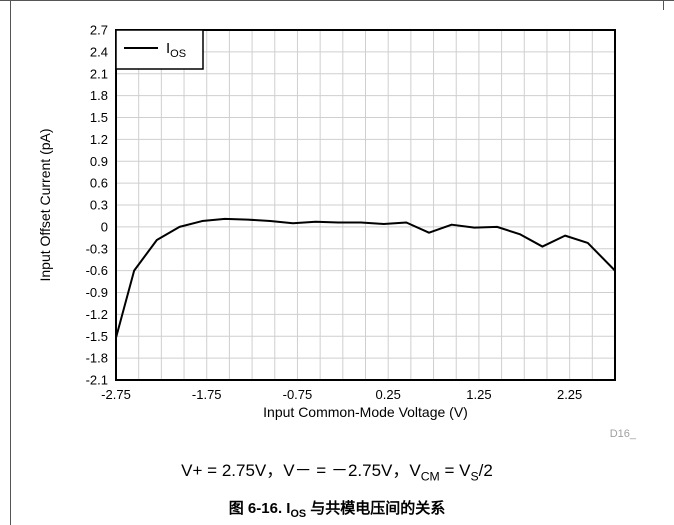  What do you see at coordinates (569, 394) in the screenshot?
I see `x-tick-label: 2.25` at bounding box center [569, 394].